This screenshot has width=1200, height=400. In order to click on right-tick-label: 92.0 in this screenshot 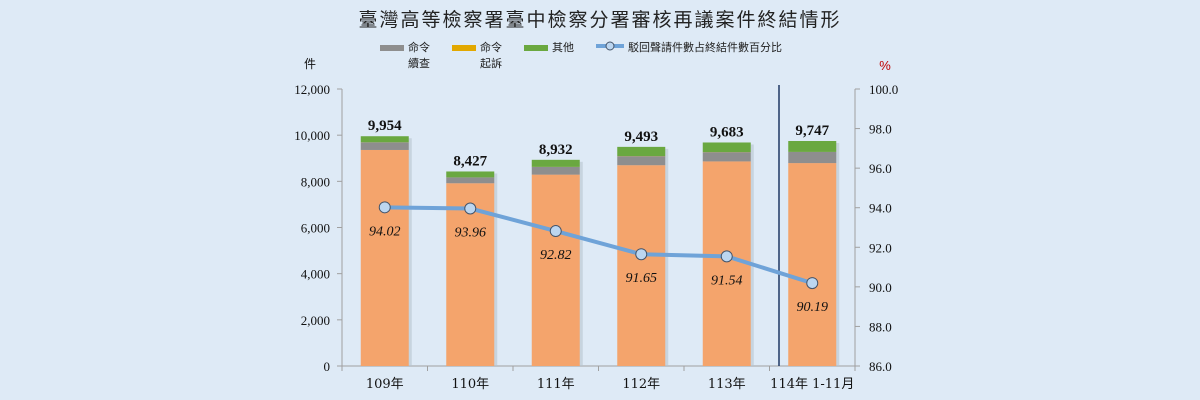, I will do `click(880, 247)`.